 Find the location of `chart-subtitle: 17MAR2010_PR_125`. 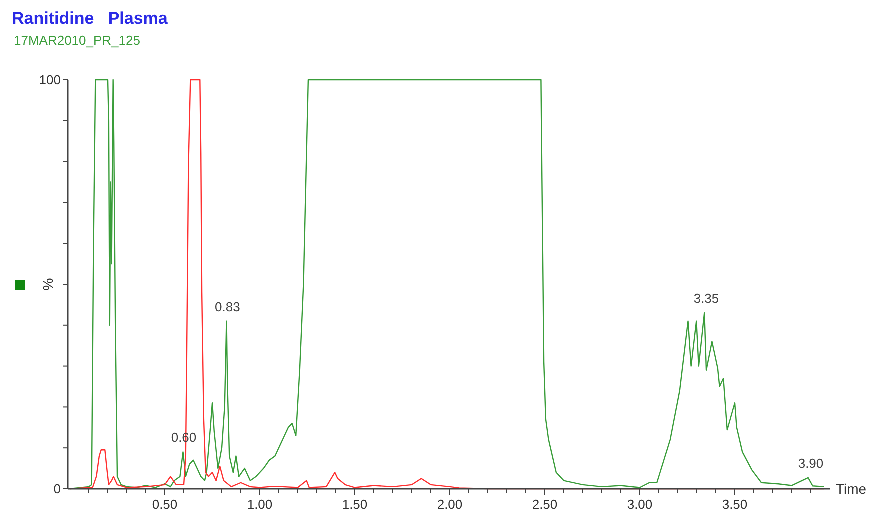

chart-subtitle: 17MAR2010_PR_125 is located at coordinates (77, 40).